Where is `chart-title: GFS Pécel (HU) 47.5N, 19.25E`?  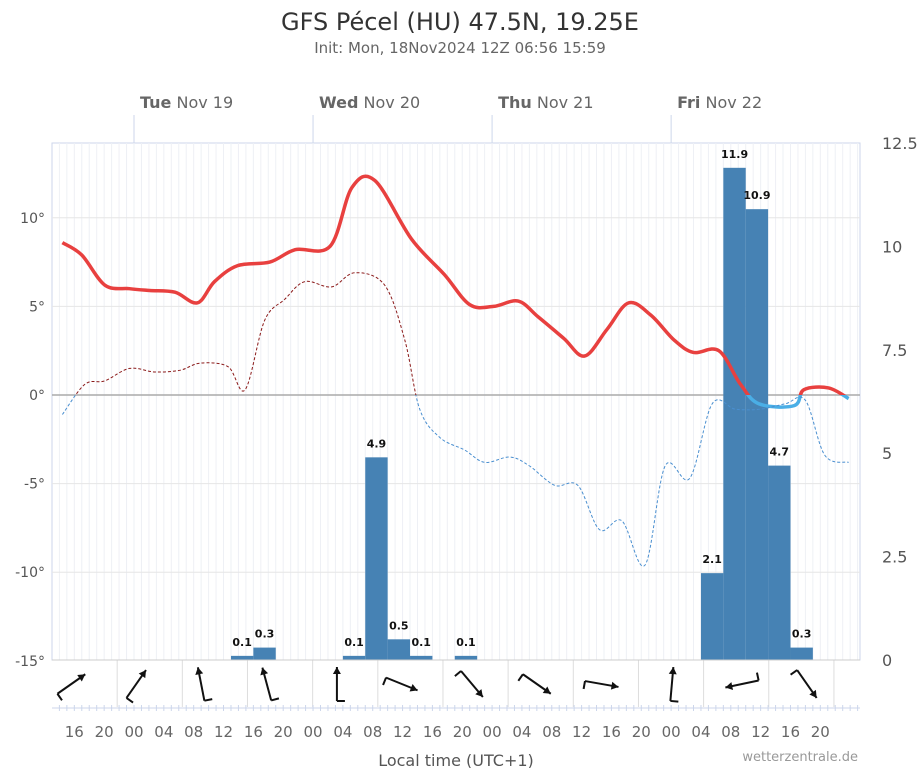
chart-title: GFS Pécel (HU) 47.5N, 19.25E is located at coordinates (460, 22).